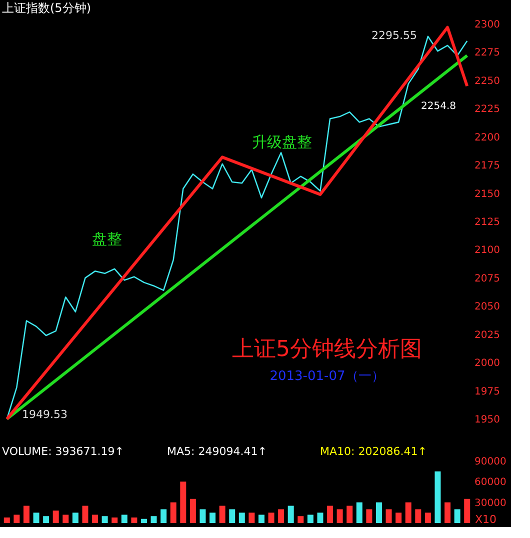 The width and height of the screenshot is (530, 538). What do you see at coordinates (490, 462) in the screenshot?
I see `y-tick-label: 90000` at bounding box center [490, 462].